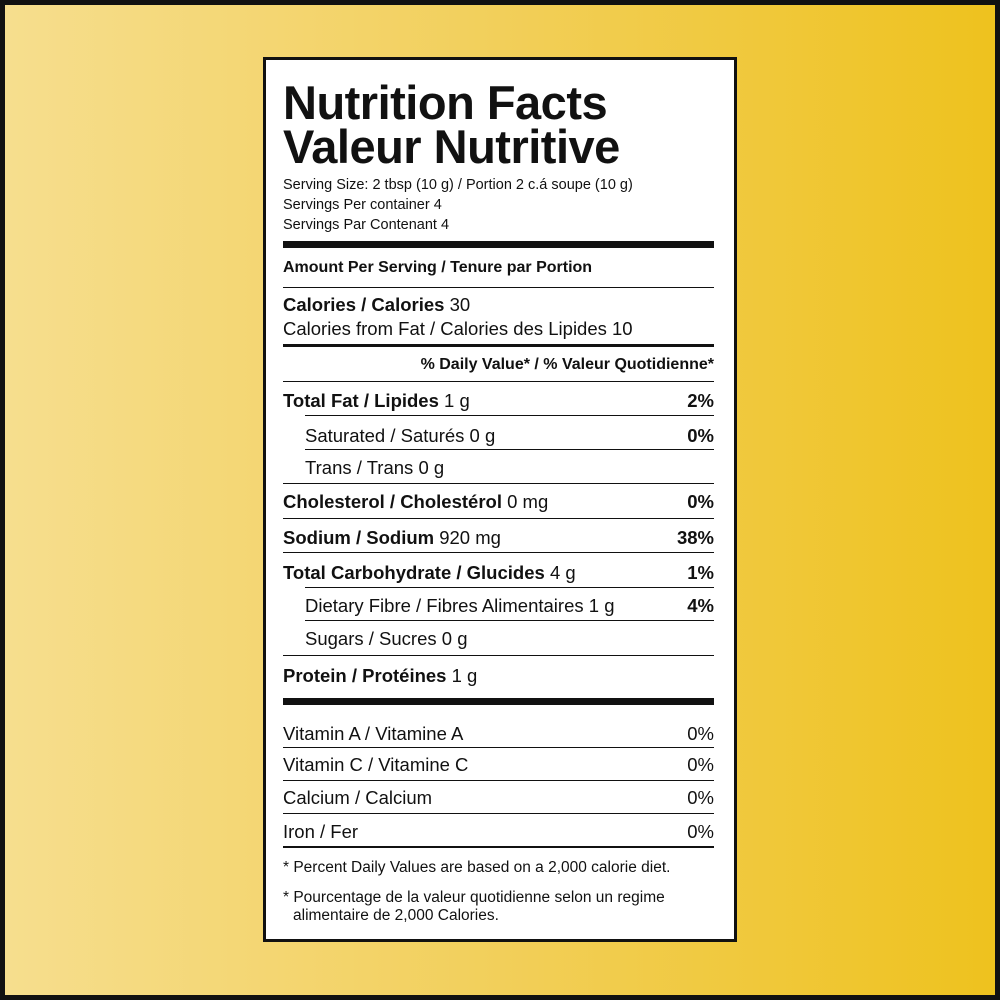  What do you see at coordinates (385, 435) in the screenshot?
I see `label: Saturated / Saturés` at bounding box center [385, 435].